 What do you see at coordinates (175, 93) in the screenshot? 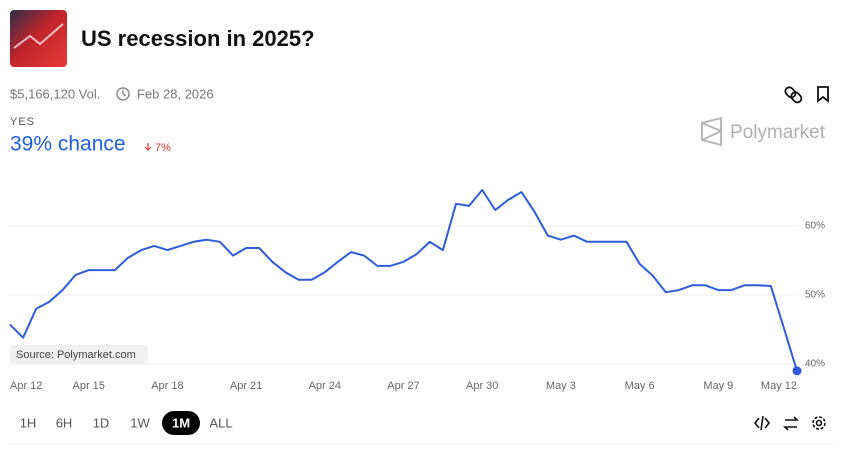
I see `end-date: Feb 28, 2026` at bounding box center [175, 93].